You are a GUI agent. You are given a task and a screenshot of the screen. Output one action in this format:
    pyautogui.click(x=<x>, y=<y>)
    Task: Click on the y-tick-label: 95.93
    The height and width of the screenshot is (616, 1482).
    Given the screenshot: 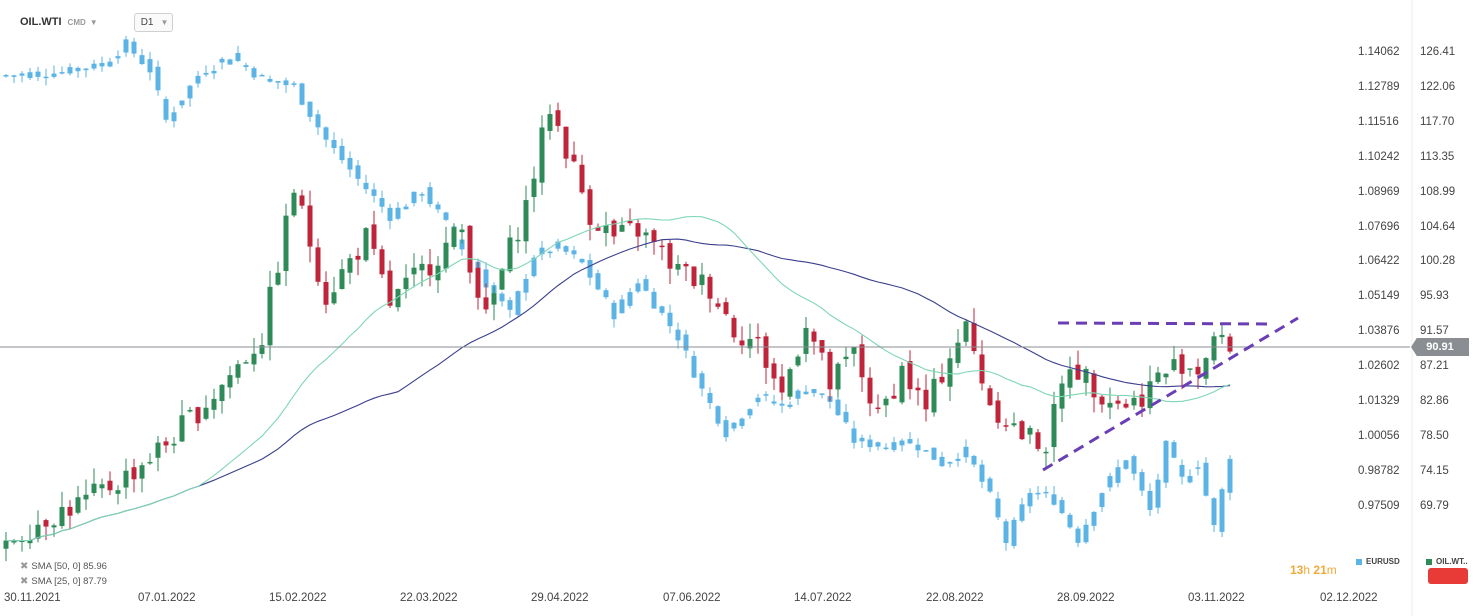 What is the action you would take?
    pyautogui.click(x=1434, y=296)
    